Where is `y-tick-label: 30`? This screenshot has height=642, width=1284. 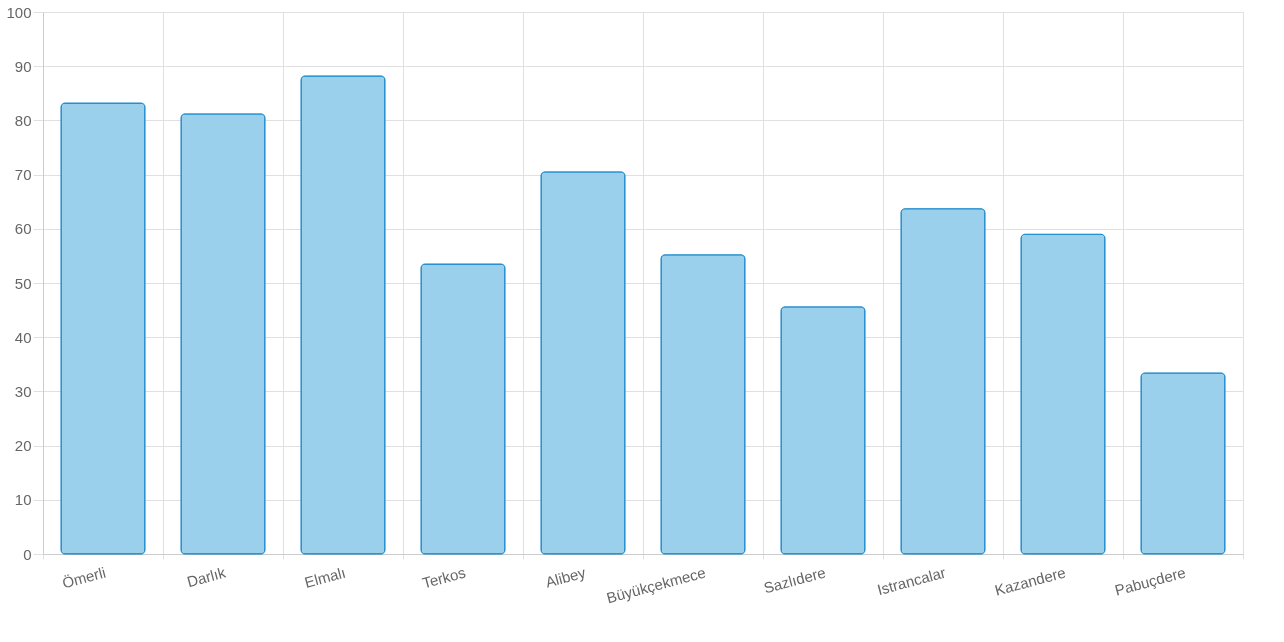
y-tick-label: 30 is located at coordinates (23, 391).